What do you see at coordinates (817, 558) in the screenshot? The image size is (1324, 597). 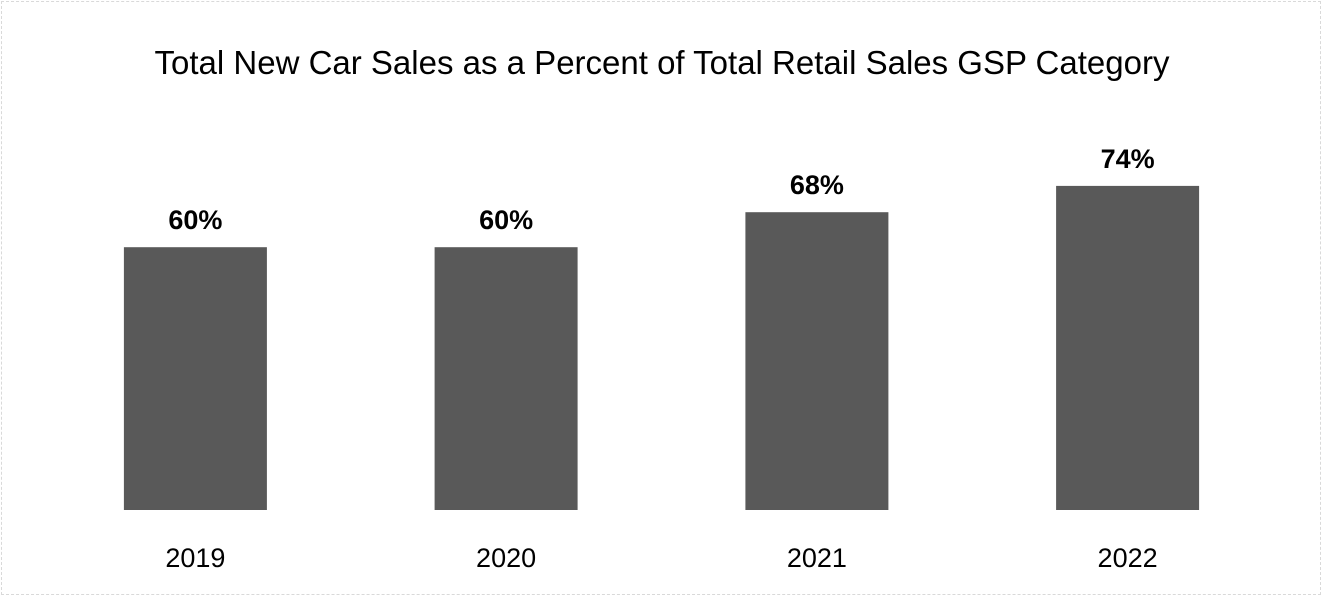 I see `x-tick-label-2021: 2021` at bounding box center [817, 558].